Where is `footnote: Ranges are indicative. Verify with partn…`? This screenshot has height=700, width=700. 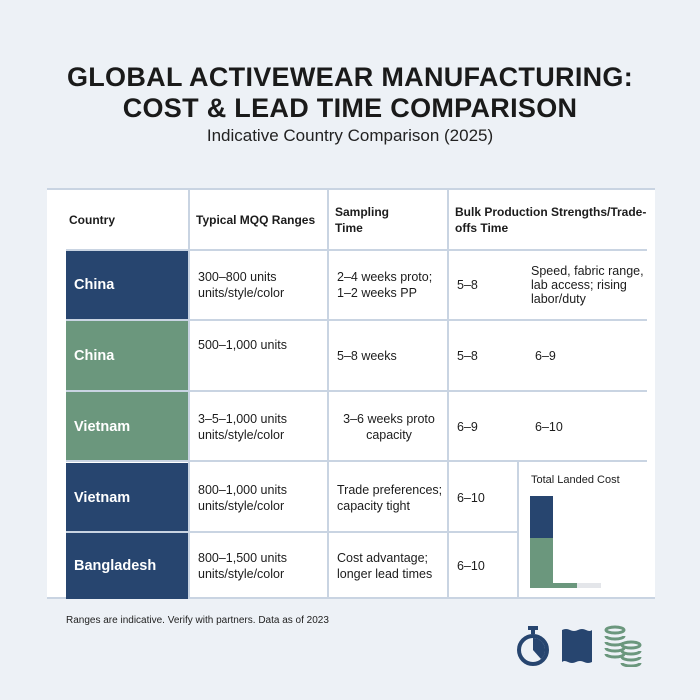
footnote: Ranges are indicative. Verify with partn… is located at coordinates (197, 620).